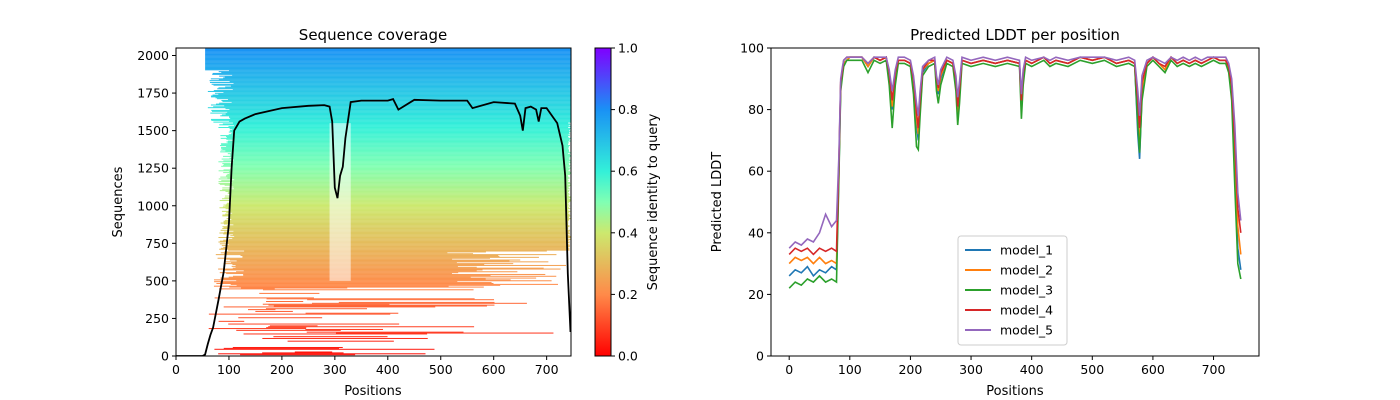 The height and width of the screenshot is (400, 1400). I want to click on lddt-x-tick-label: 500, so click(1092, 369).